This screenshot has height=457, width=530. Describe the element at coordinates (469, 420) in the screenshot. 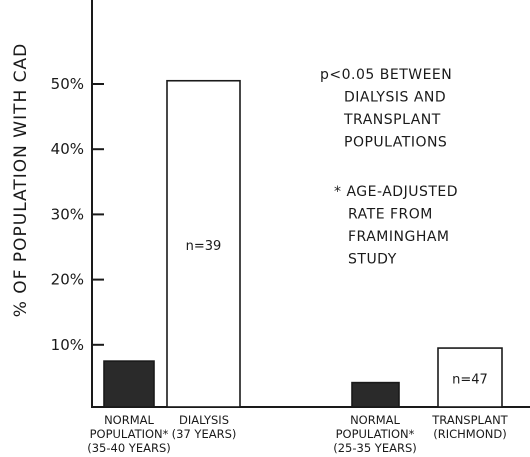

I see `category-label: TRANSPLANT` at that location.